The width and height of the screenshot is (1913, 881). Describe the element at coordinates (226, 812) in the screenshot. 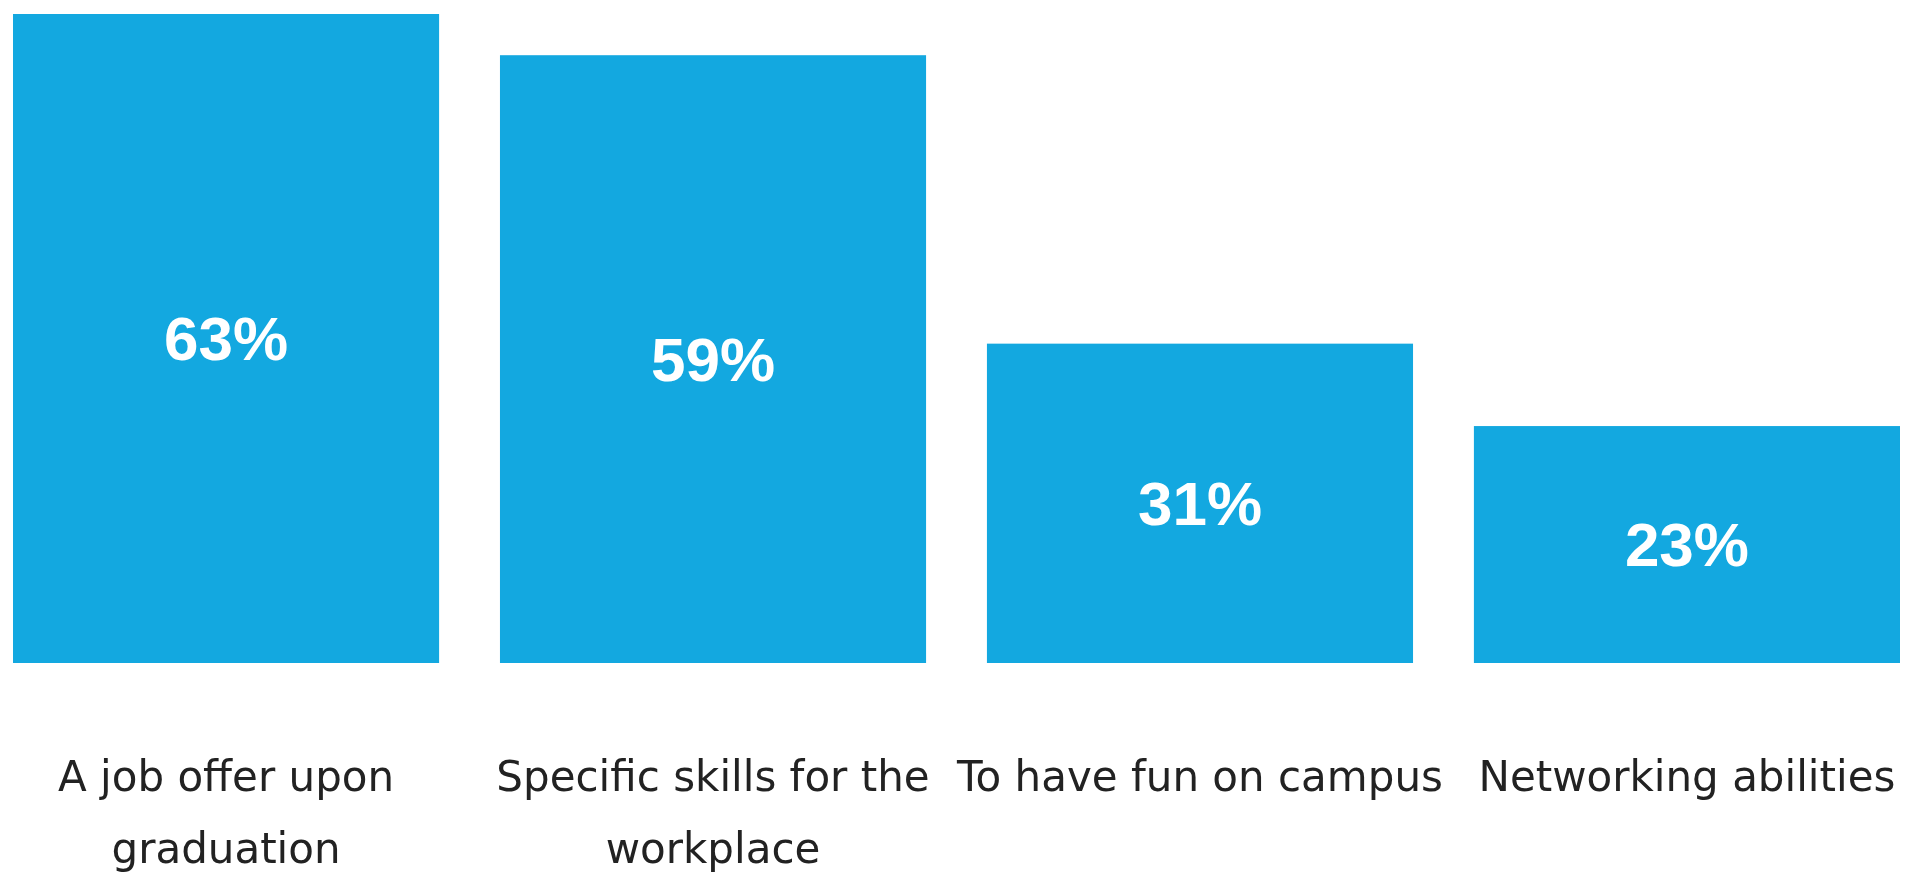

I see `x-tick-label: A job offer upon graduation` at that location.